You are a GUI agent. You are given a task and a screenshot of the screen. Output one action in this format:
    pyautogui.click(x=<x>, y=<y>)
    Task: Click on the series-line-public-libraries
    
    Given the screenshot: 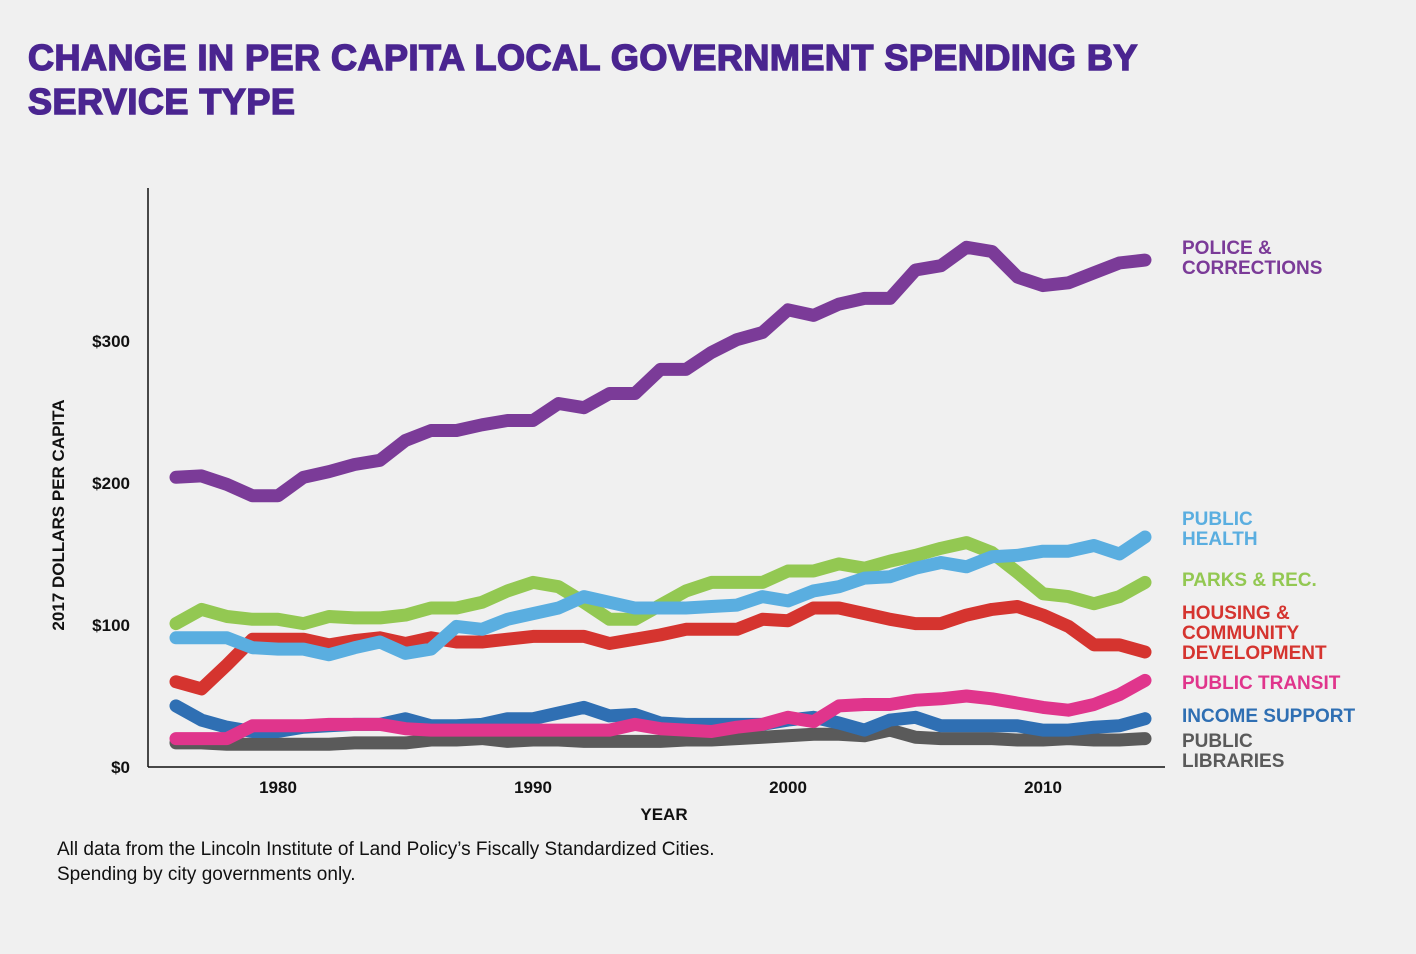 What is the action you would take?
    pyautogui.click(x=660, y=737)
    